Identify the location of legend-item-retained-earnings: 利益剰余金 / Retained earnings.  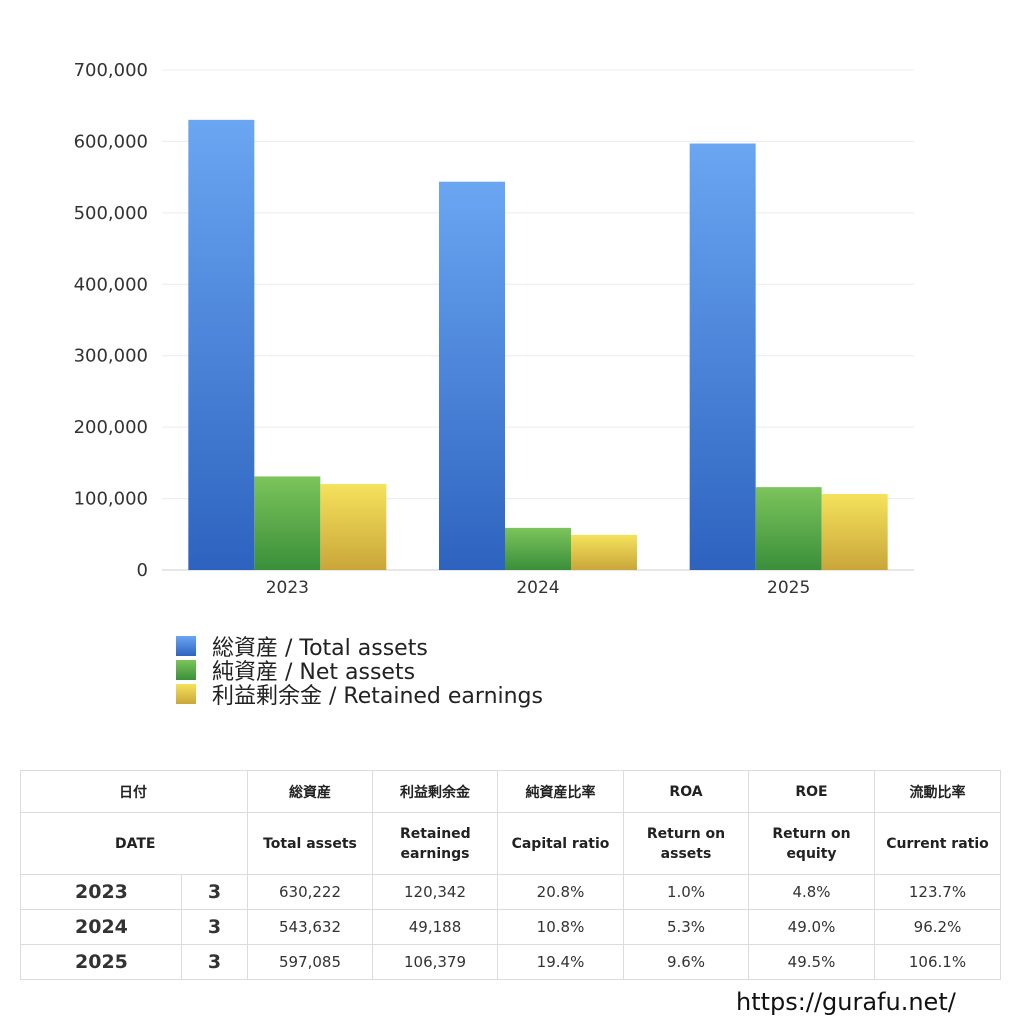
(359, 695).